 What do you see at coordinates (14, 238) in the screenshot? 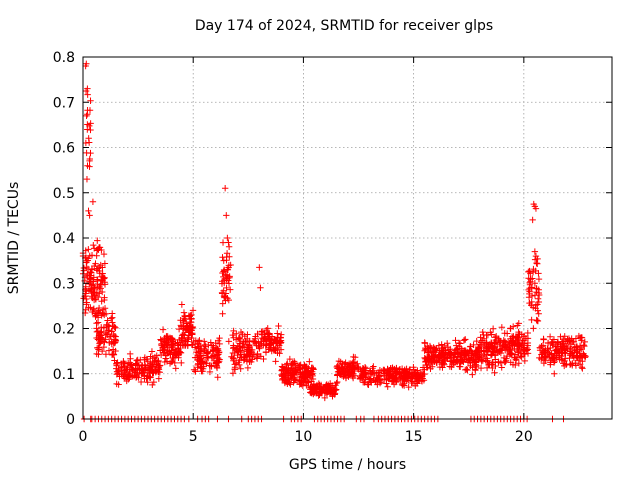
I see `y-axis-label: SRMTID / TECUs` at bounding box center [14, 238].